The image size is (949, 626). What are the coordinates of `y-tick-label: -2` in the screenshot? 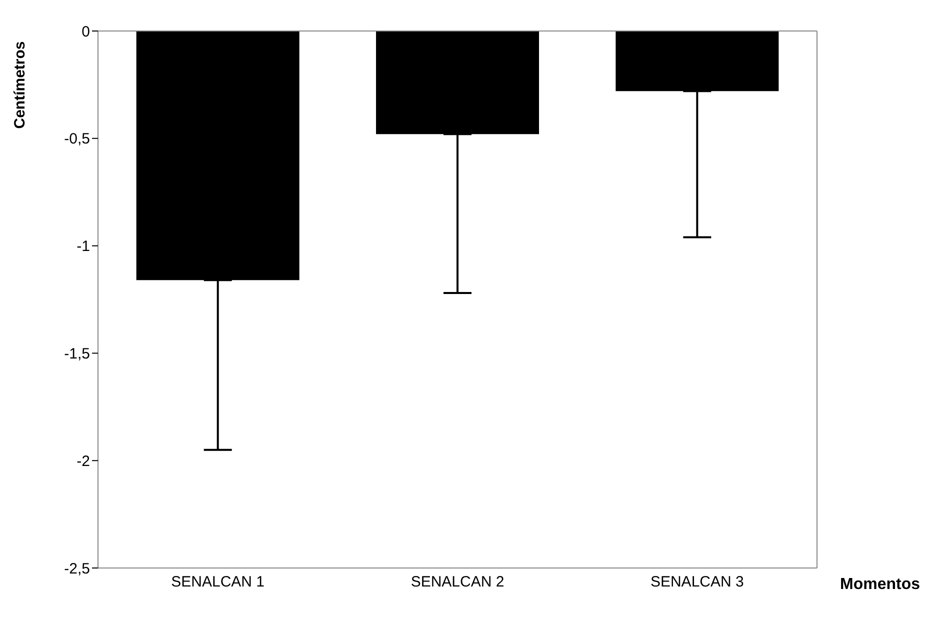 It's located at (83, 461).